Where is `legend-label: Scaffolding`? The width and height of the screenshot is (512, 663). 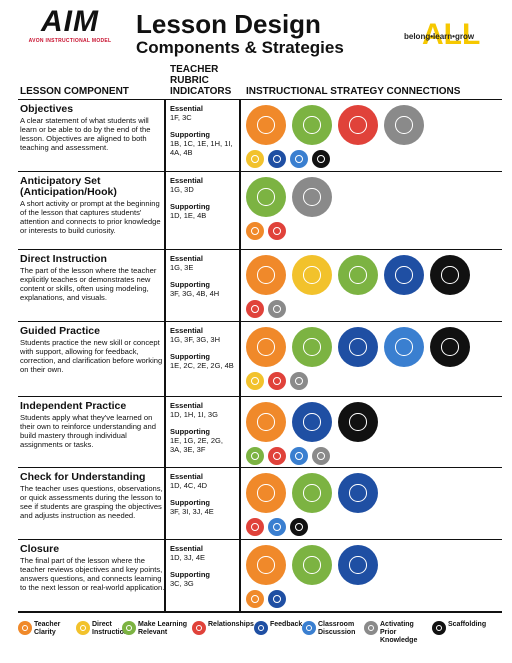 legend-label: Scaffolding is located at coordinates (467, 624).